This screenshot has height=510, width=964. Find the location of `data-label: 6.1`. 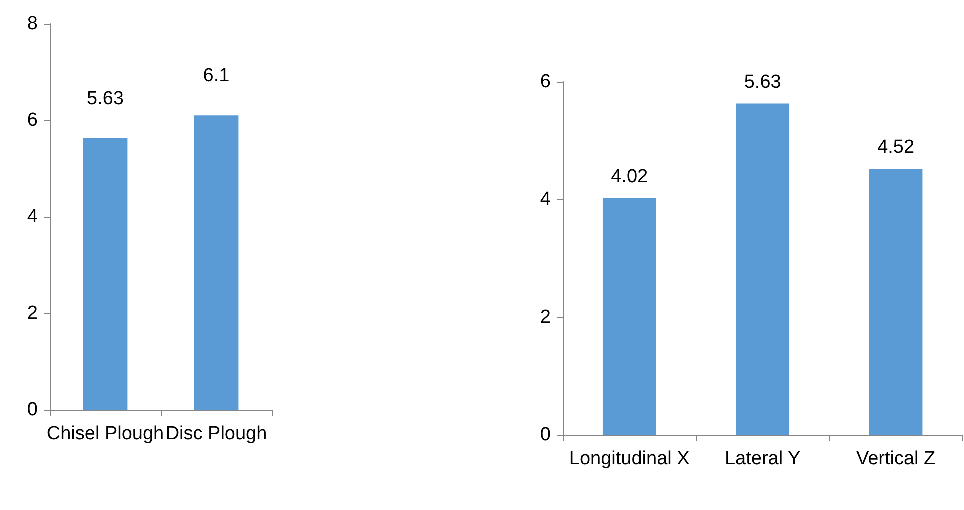

data-label: 6.1 is located at coordinates (216, 76).